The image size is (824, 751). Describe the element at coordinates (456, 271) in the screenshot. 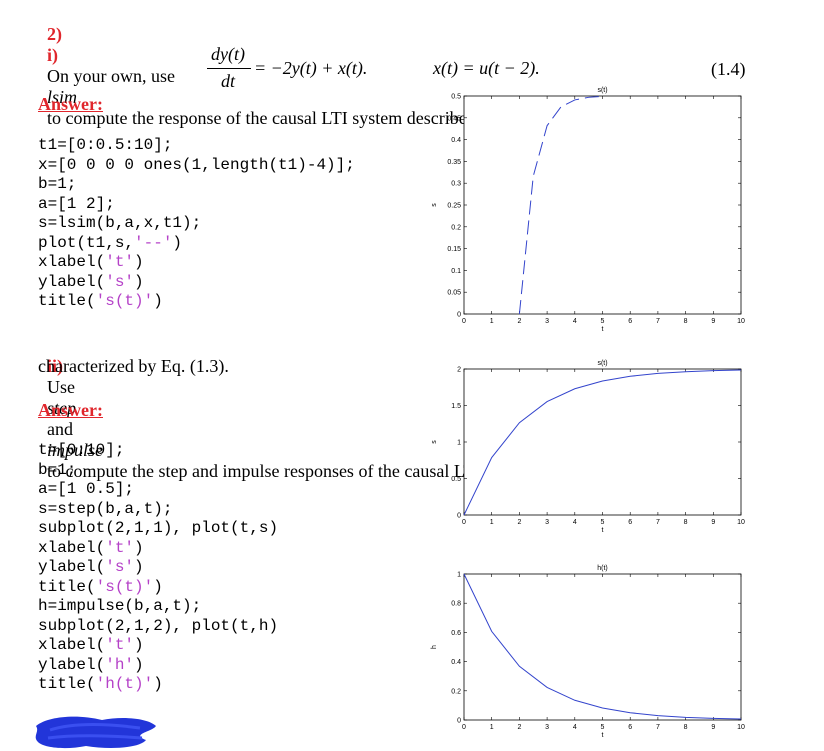

I see `y-tick-label: 0.1` at that location.